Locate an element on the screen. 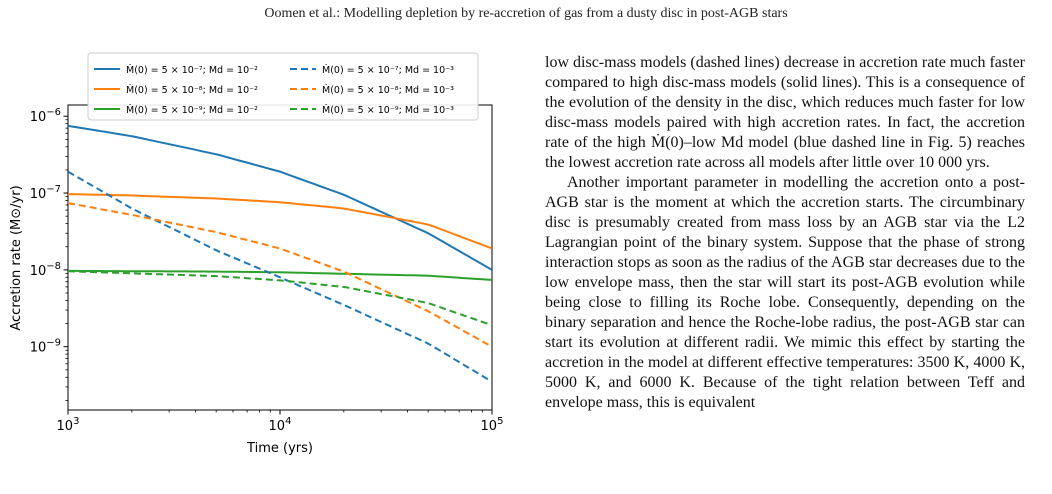 Image resolution: width=1052 pixels, height=494 pixels. legend-box is located at coordinates (283, 86).